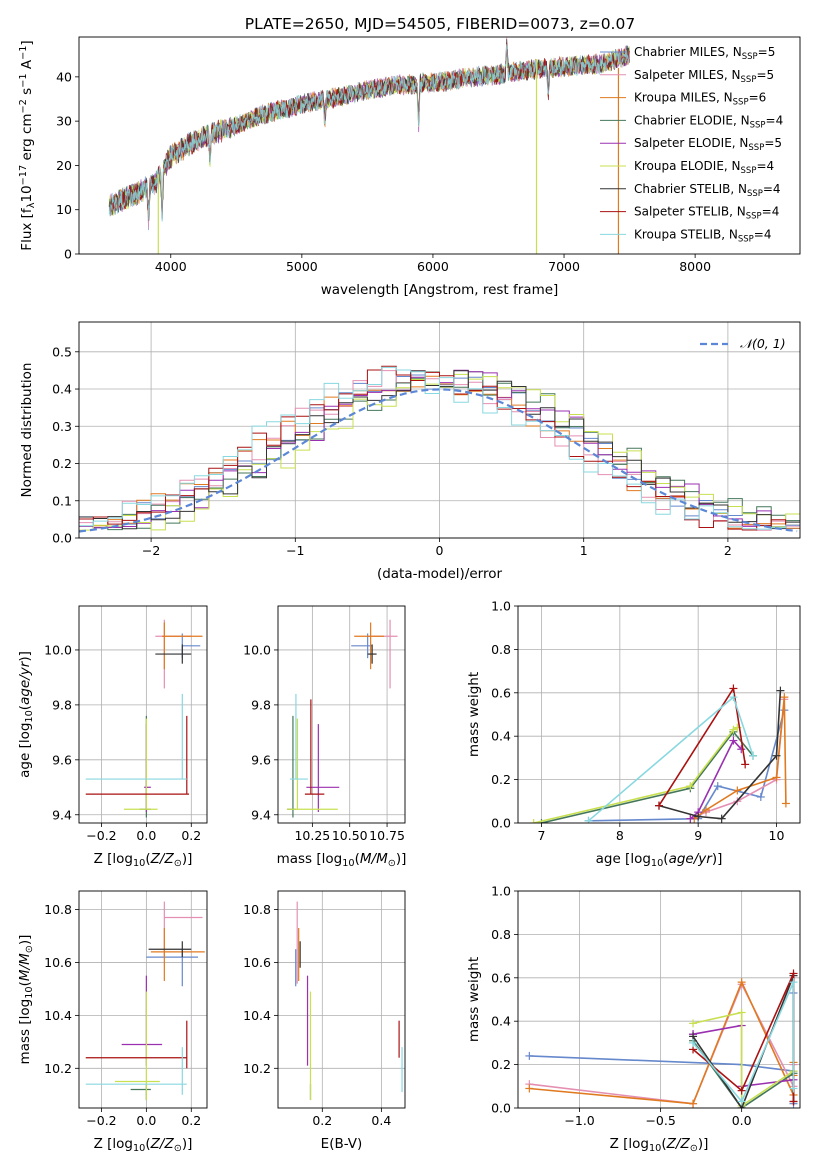  Describe the element at coordinates (26, 714) in the screenshot. I see `y-axis-label: age [log10(age/yr)]` at that location.